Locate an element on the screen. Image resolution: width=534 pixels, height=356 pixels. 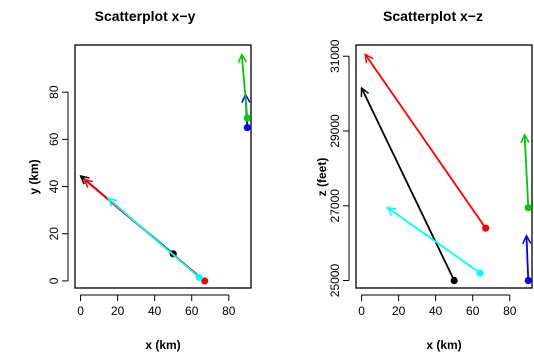
x-axis-label-xz: x (km) is located at coordinates (443, 345).